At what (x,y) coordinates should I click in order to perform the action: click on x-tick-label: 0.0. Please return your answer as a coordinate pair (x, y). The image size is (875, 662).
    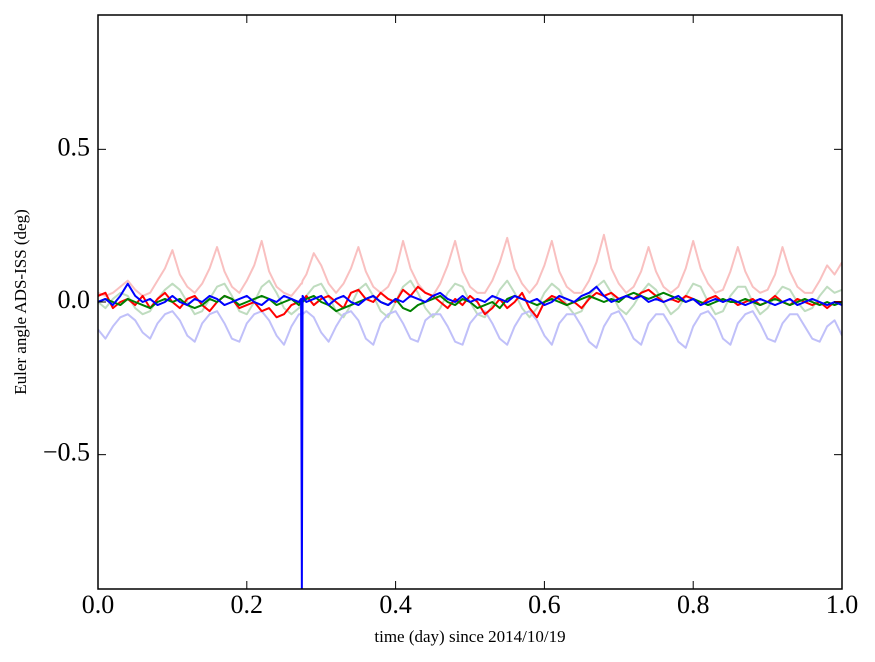
    Looking at the image, I should click on (98, 604).